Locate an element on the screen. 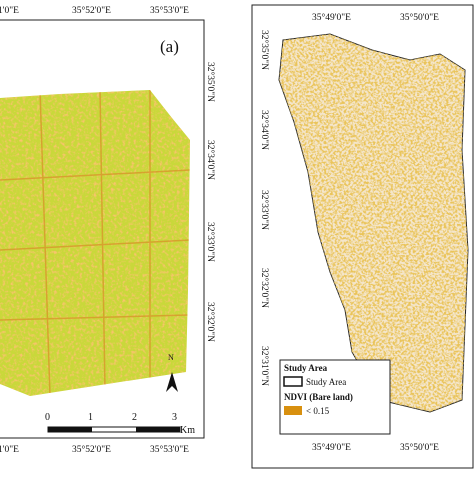 This screenshot has height=479, width=474. bottom-coord: 35°49'0"E is located at coordinates (331, 447).